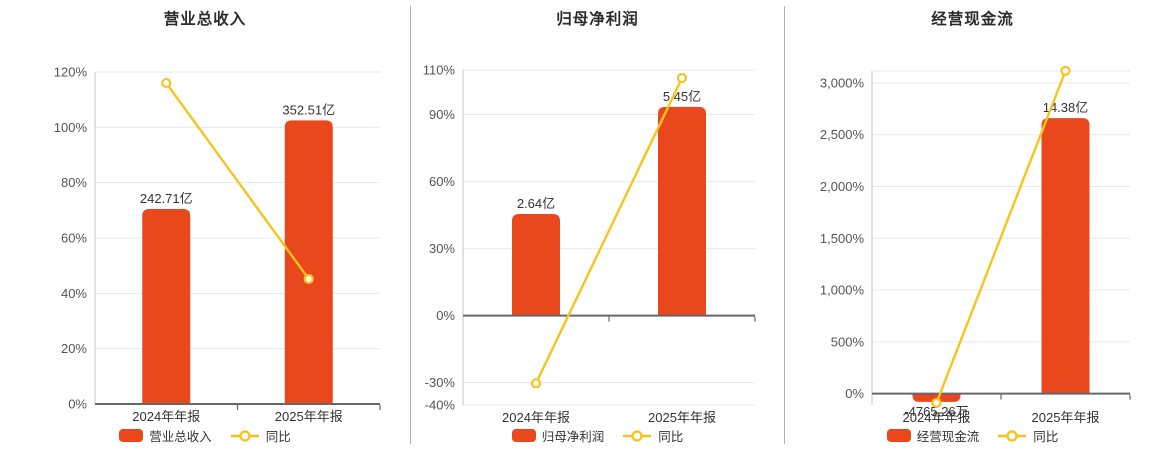 This screenshot has width=1160, height=450. Describe the element at coordinates (180, 437) in the screenshot. I see `legend-bar-label: 营业总收入` at that location.